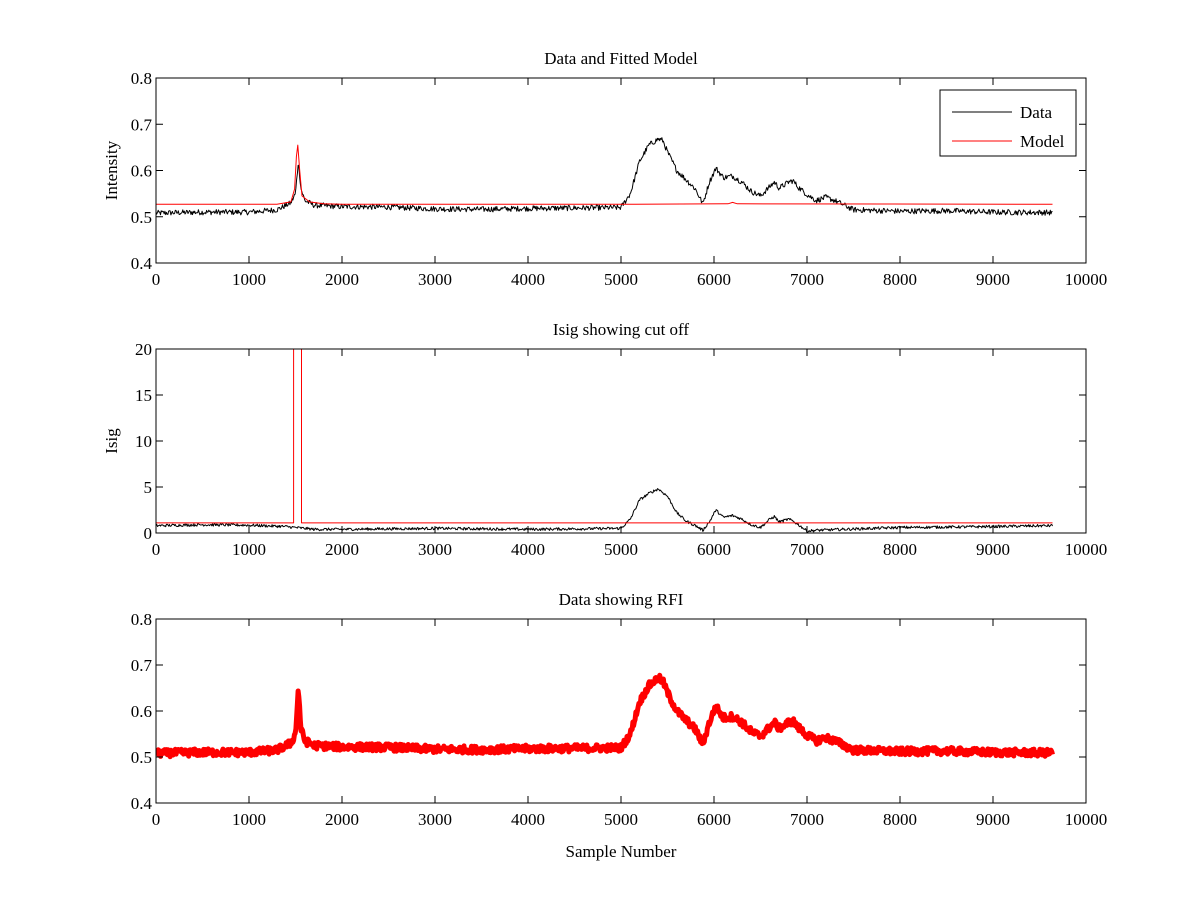 This screenshot has width=1200, height=900. I want to click on y-tick-label: 5, so click(148, 487).